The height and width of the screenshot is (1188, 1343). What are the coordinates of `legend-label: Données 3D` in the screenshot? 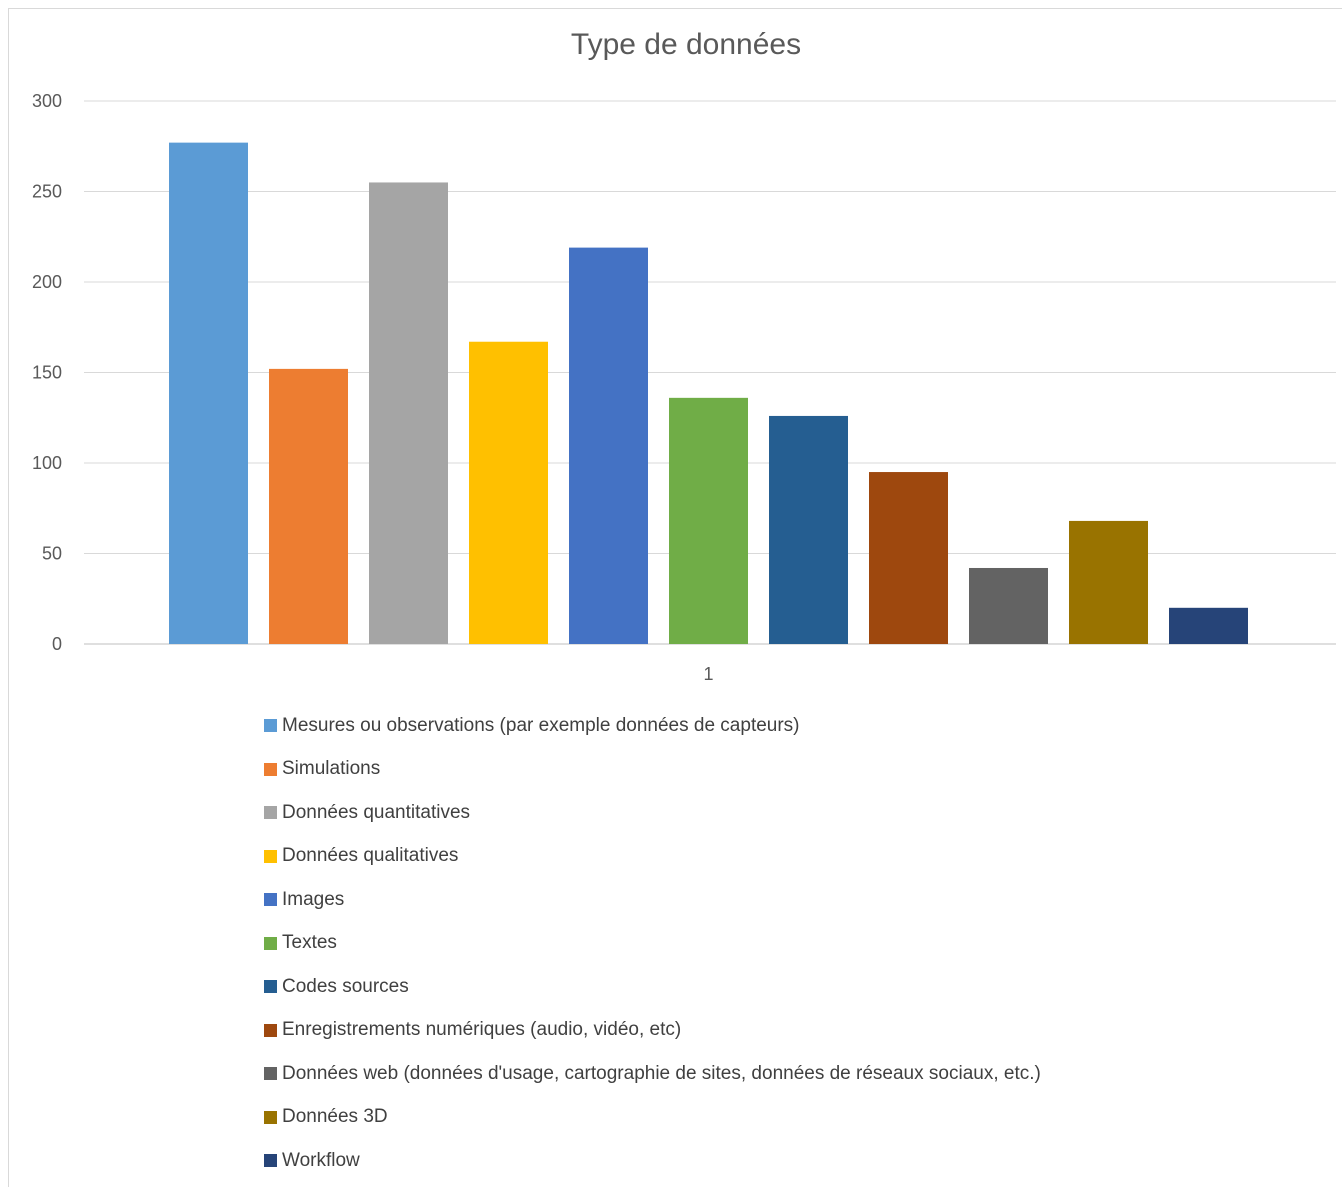 It's located at (335, 1117).